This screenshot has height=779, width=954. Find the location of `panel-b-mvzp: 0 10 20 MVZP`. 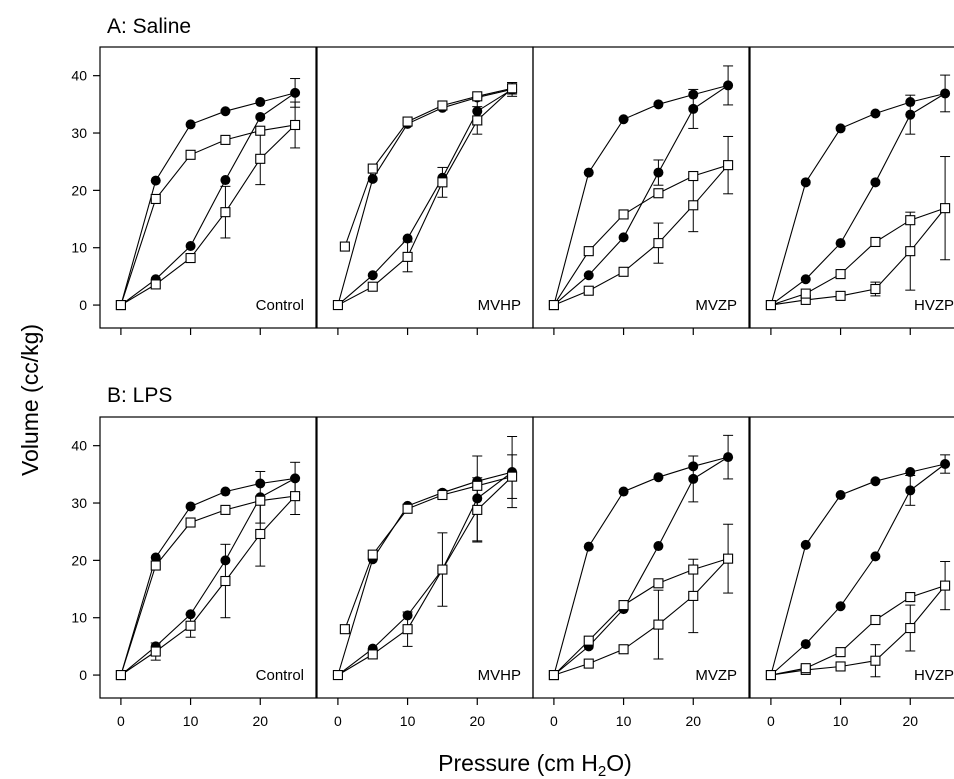

panel-b-mvzp: 0 10 20 MVZP is located at coordinates (641, 572).